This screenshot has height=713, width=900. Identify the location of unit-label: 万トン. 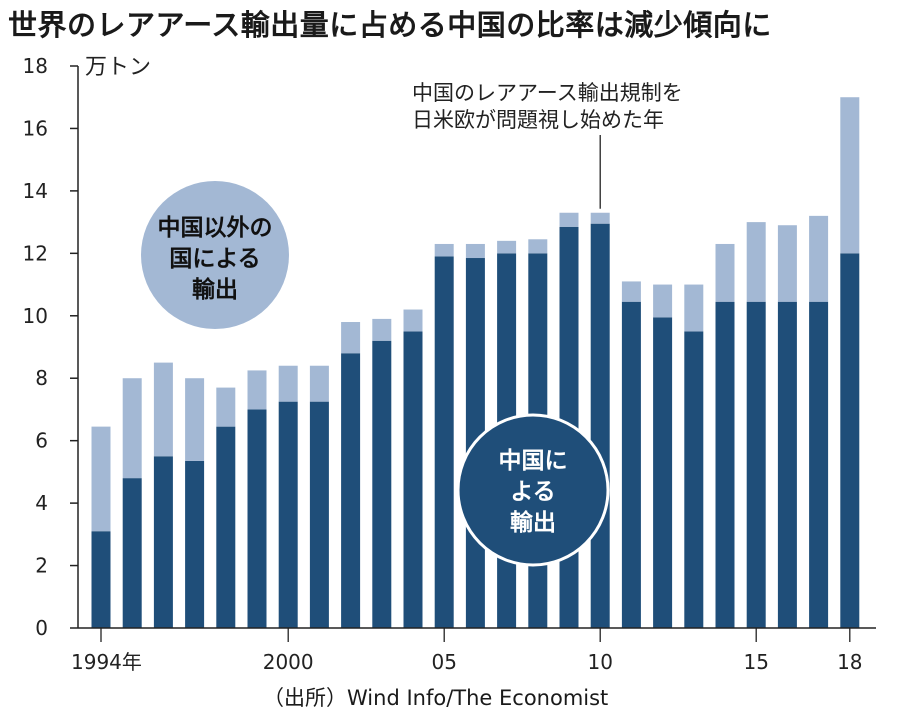
(118, 67).